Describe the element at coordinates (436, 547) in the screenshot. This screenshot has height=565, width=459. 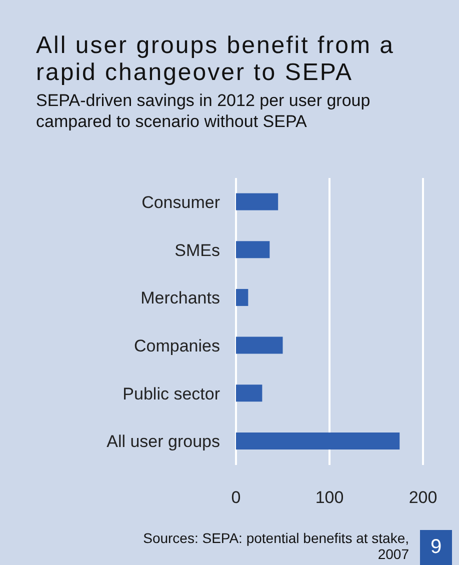
I see `text: 9` at that location.